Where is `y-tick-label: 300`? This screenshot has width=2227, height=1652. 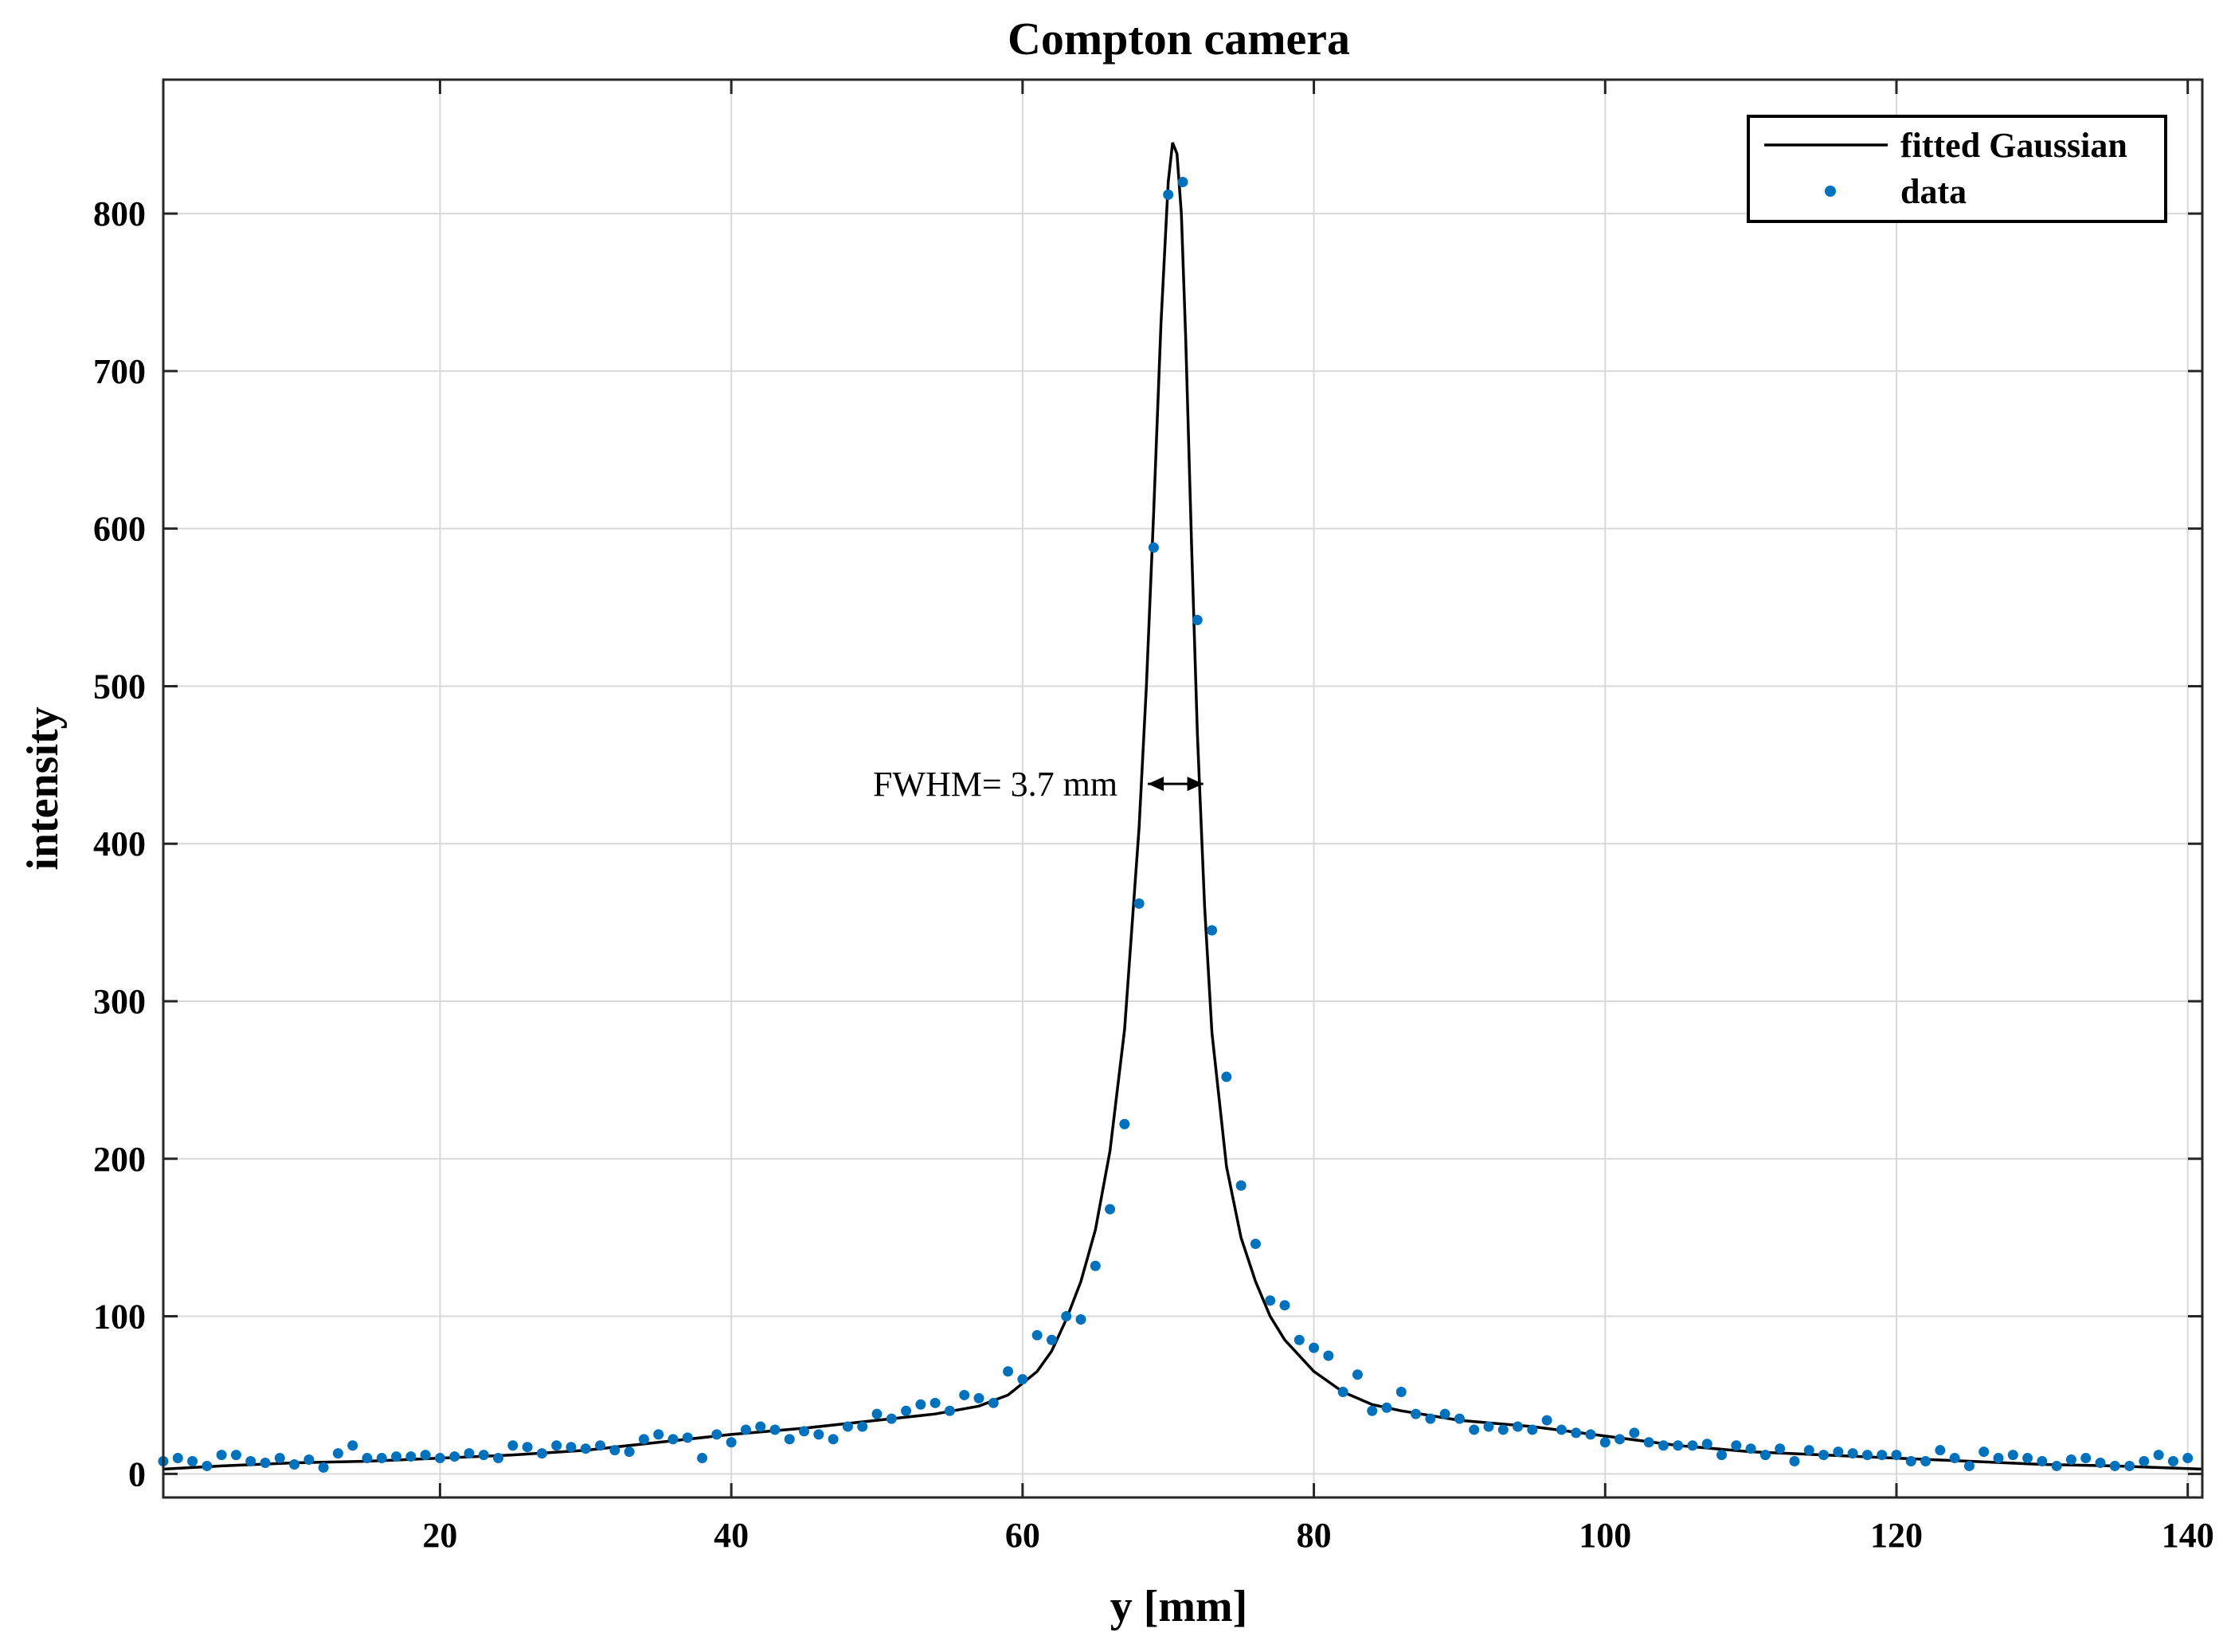 y-tick-label: 300 is located at coordinates (119, 1001).